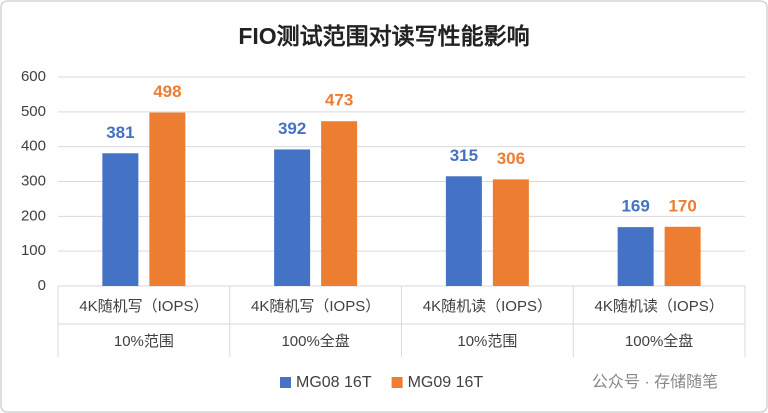  Describe the element at coordinates (33, 146) in the screenshot. I see `y-tick-label: 400` at that location.